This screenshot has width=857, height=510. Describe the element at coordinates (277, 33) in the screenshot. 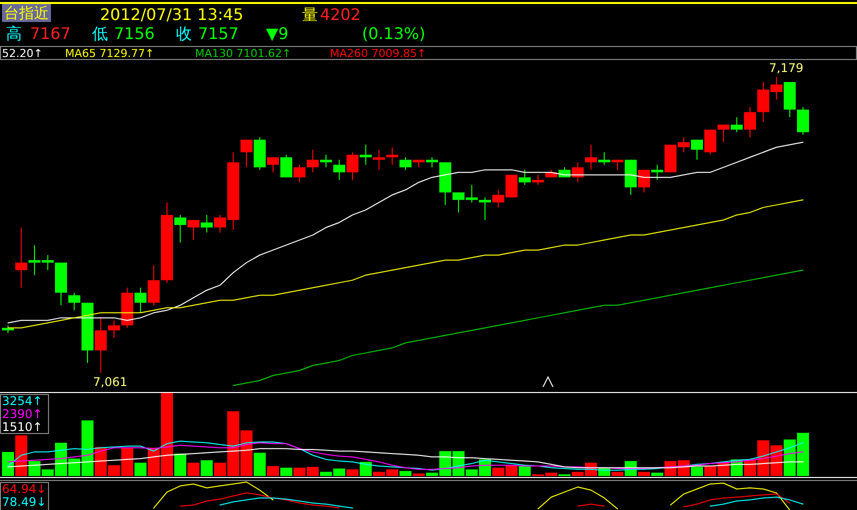

I see `text: ▼9` at that location.